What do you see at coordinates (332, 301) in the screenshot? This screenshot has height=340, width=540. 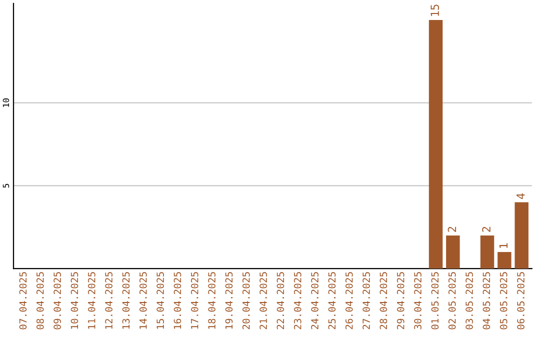 I see `x-tick-label: 25.04.2025` at bounding box center [332, 301].